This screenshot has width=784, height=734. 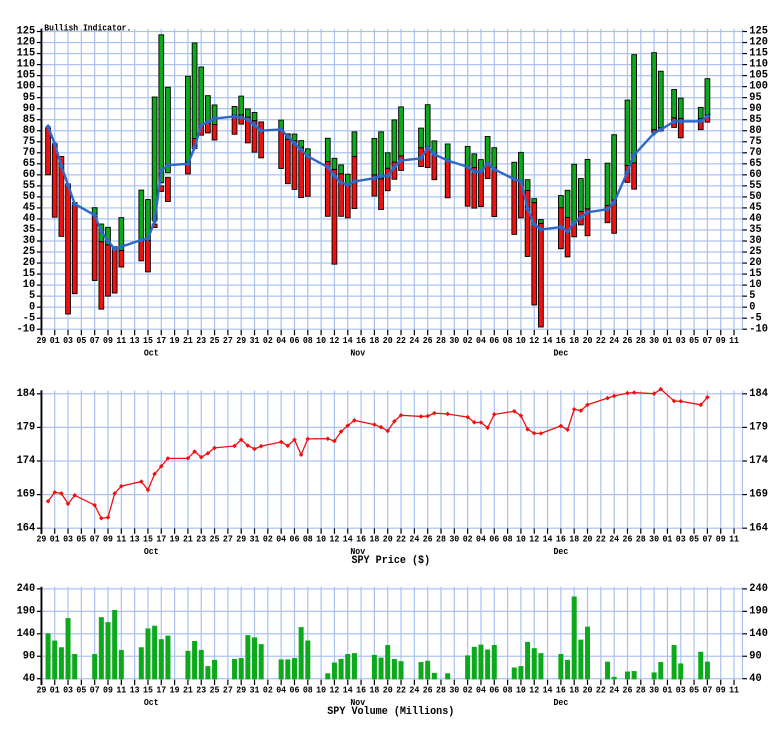 What do you see at coordinates (560, 353) in the screenshot?
I see `svg-text: Dec` at bounding box center [560, 353].